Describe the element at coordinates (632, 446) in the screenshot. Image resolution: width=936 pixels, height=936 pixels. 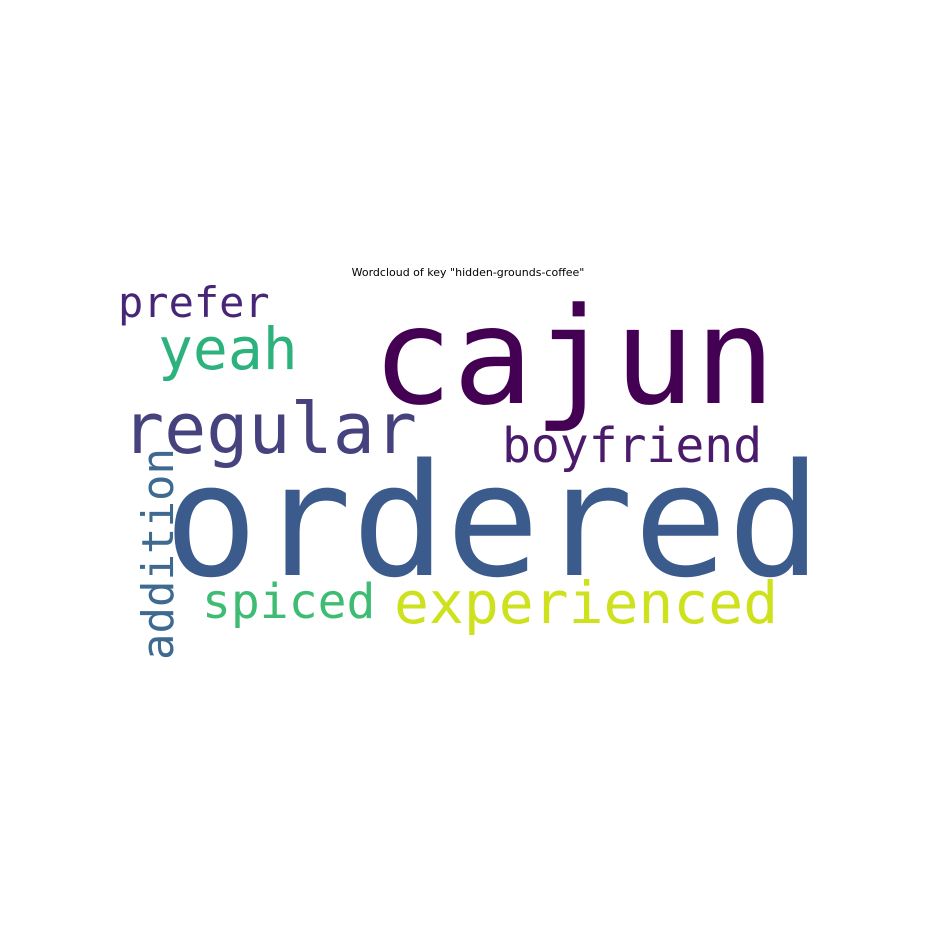
I see `word-boyfriend: boyfriend` at that location.